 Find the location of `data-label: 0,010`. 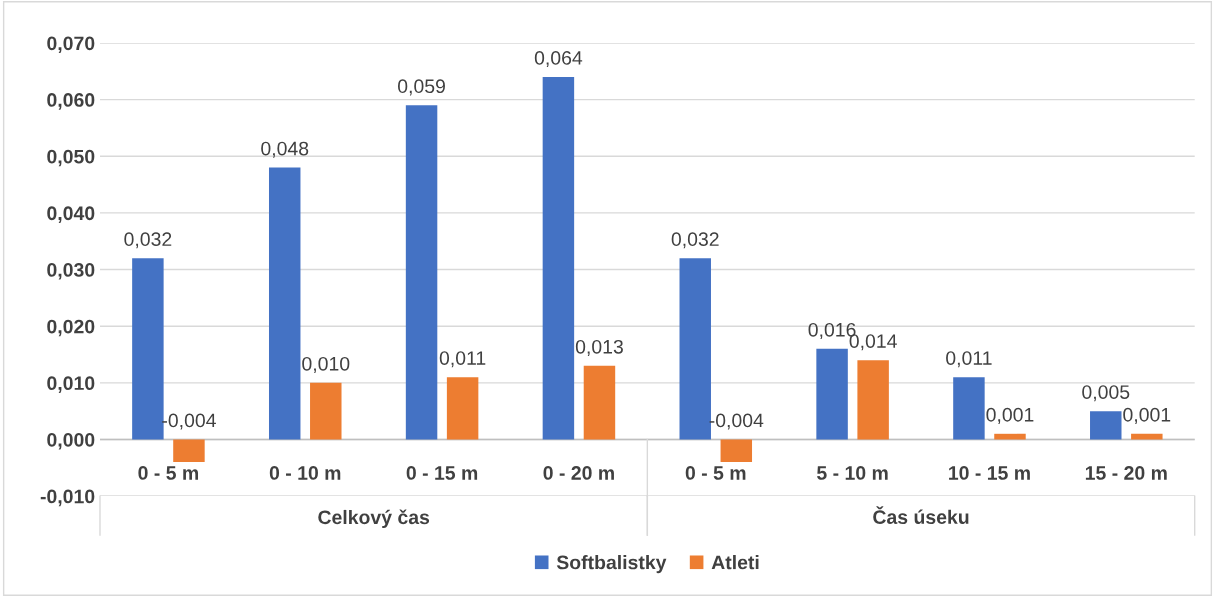

data-label: 0,010 is located at coordinates (326, 364).